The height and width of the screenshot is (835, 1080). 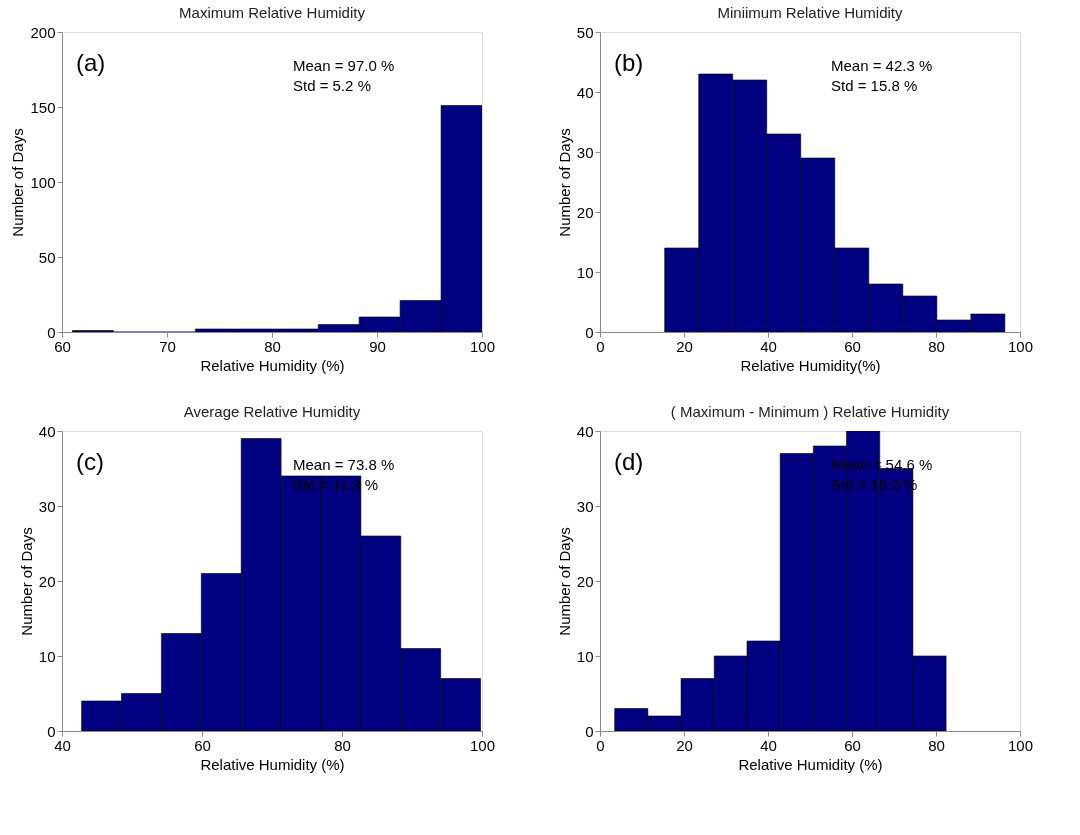 What do you see at coordinates (91, 62) in the screenshot?
I see `annotation: (a)` at bounding box center [91, 62].